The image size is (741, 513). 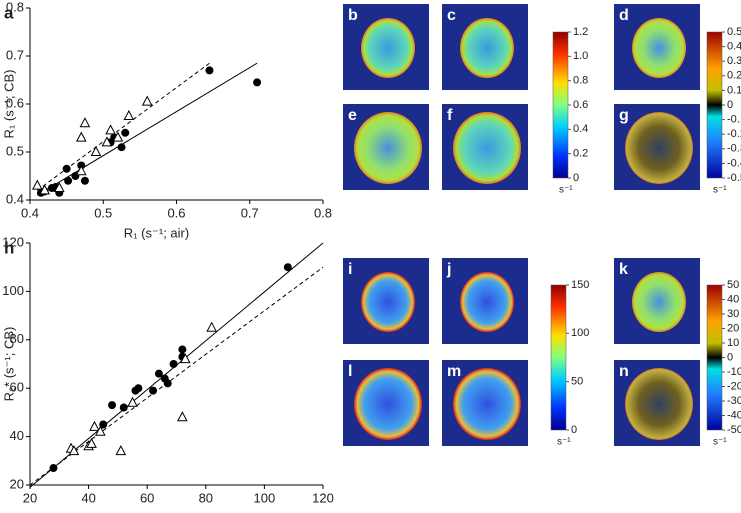 I want to click on panel-label: h, so click(x=9, y=247).